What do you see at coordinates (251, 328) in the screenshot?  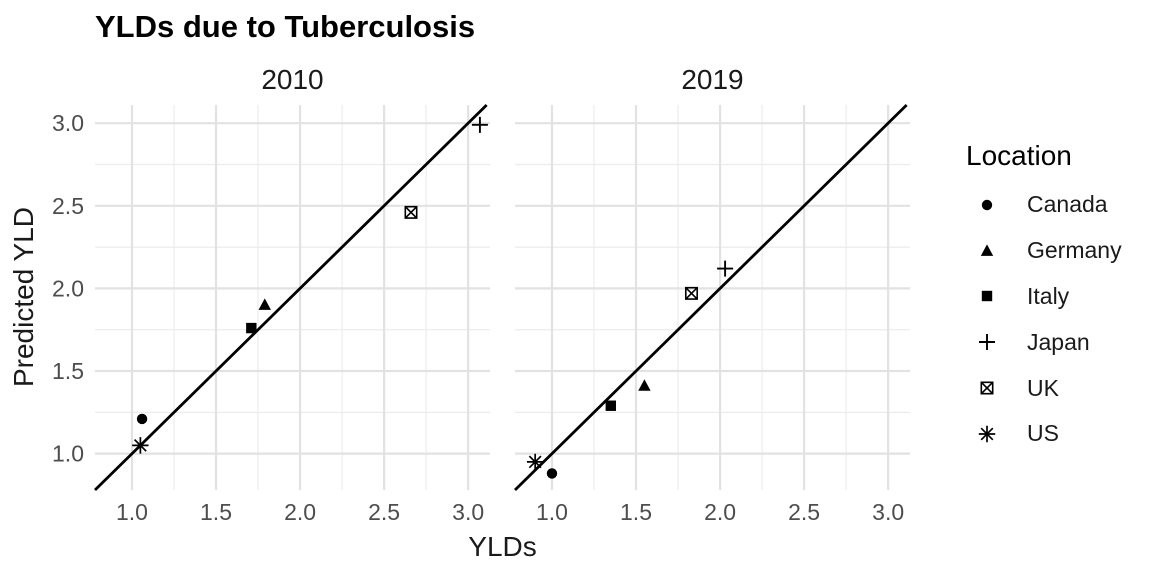 I see `point-italy-2010` at bounding box center [251, 328].